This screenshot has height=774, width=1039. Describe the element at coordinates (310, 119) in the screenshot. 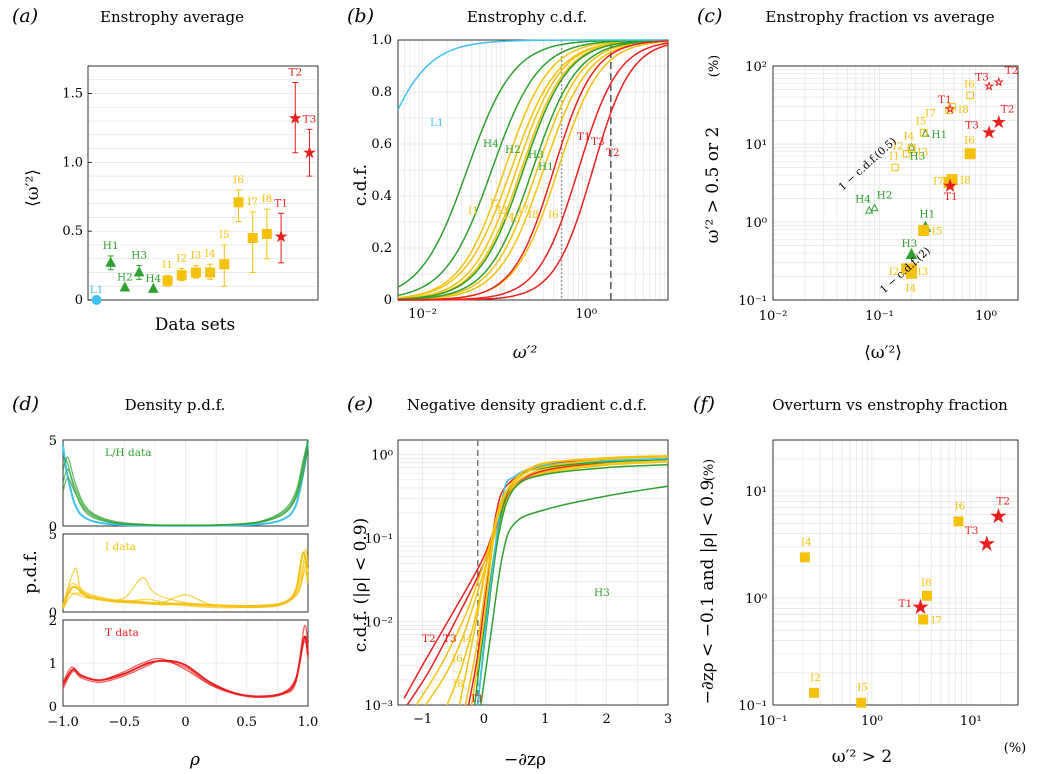

I see `point-label: T3` at that location.